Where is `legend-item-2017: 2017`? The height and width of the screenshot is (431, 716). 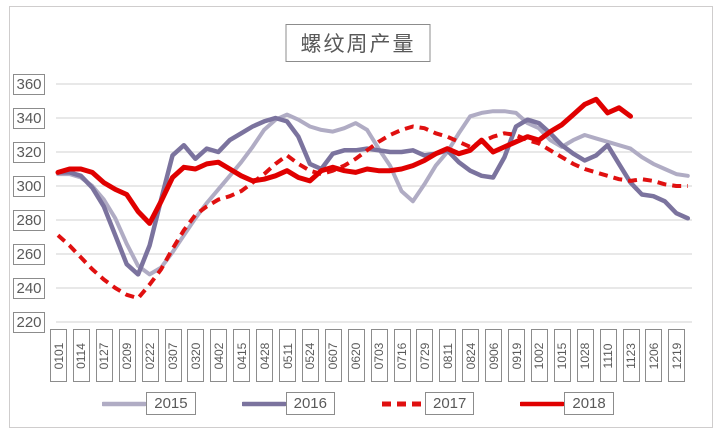 legend-item-2017: 2017 is located at coordinates (428, 403).